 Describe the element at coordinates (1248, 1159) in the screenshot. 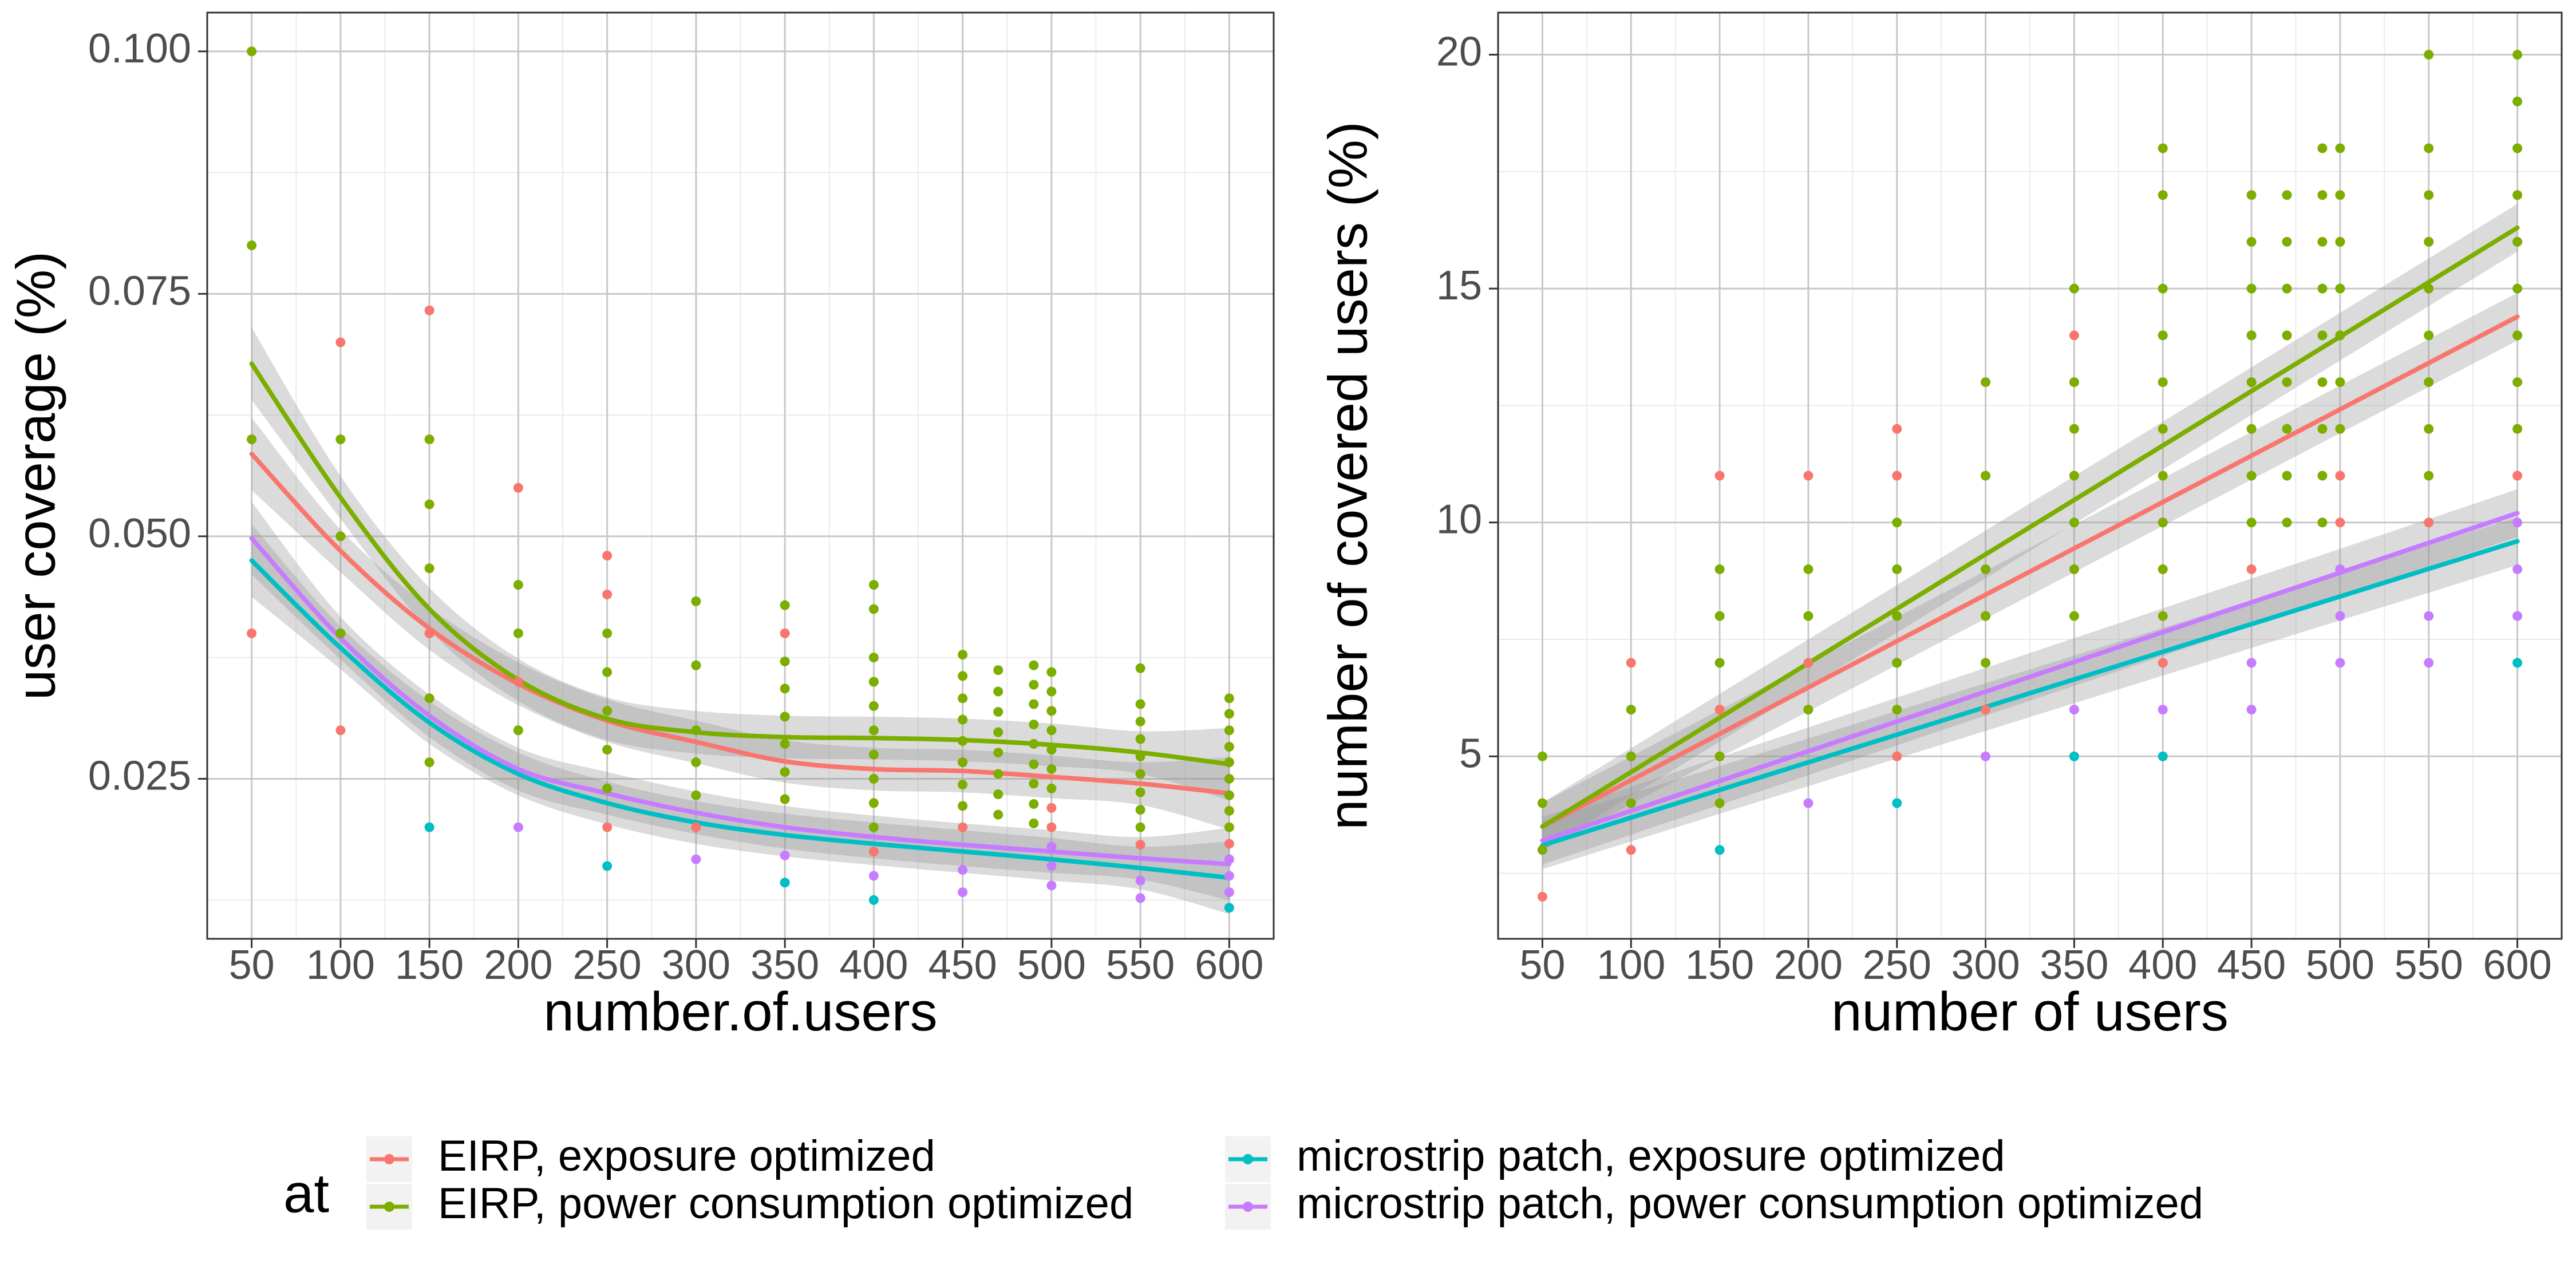

I see `legend-key-point` at that location.